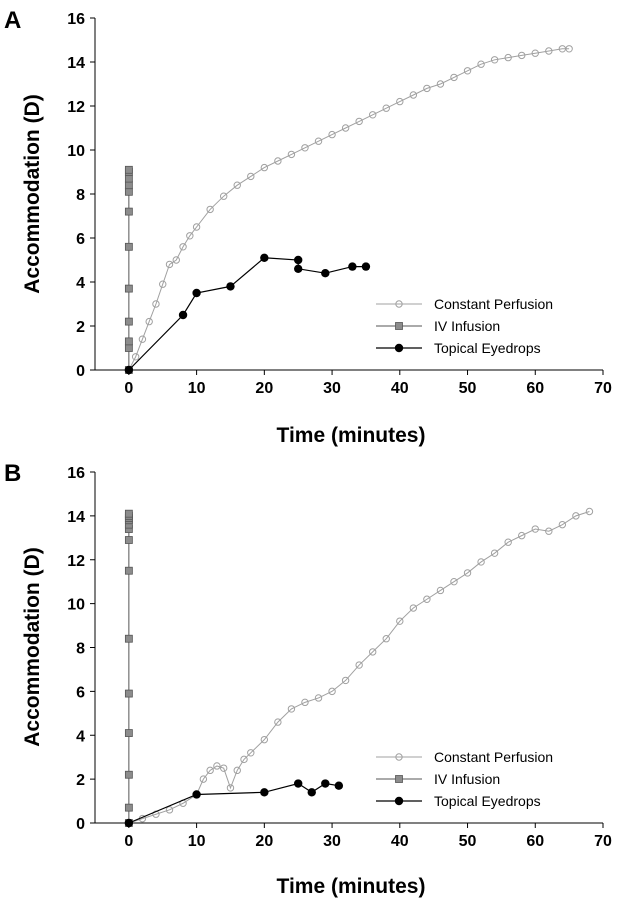  What do you see at coordinates (467, 326) in the screenshot?
I see `panel-a-legend-label: IV Infusion` at bounding box center [467, 326].